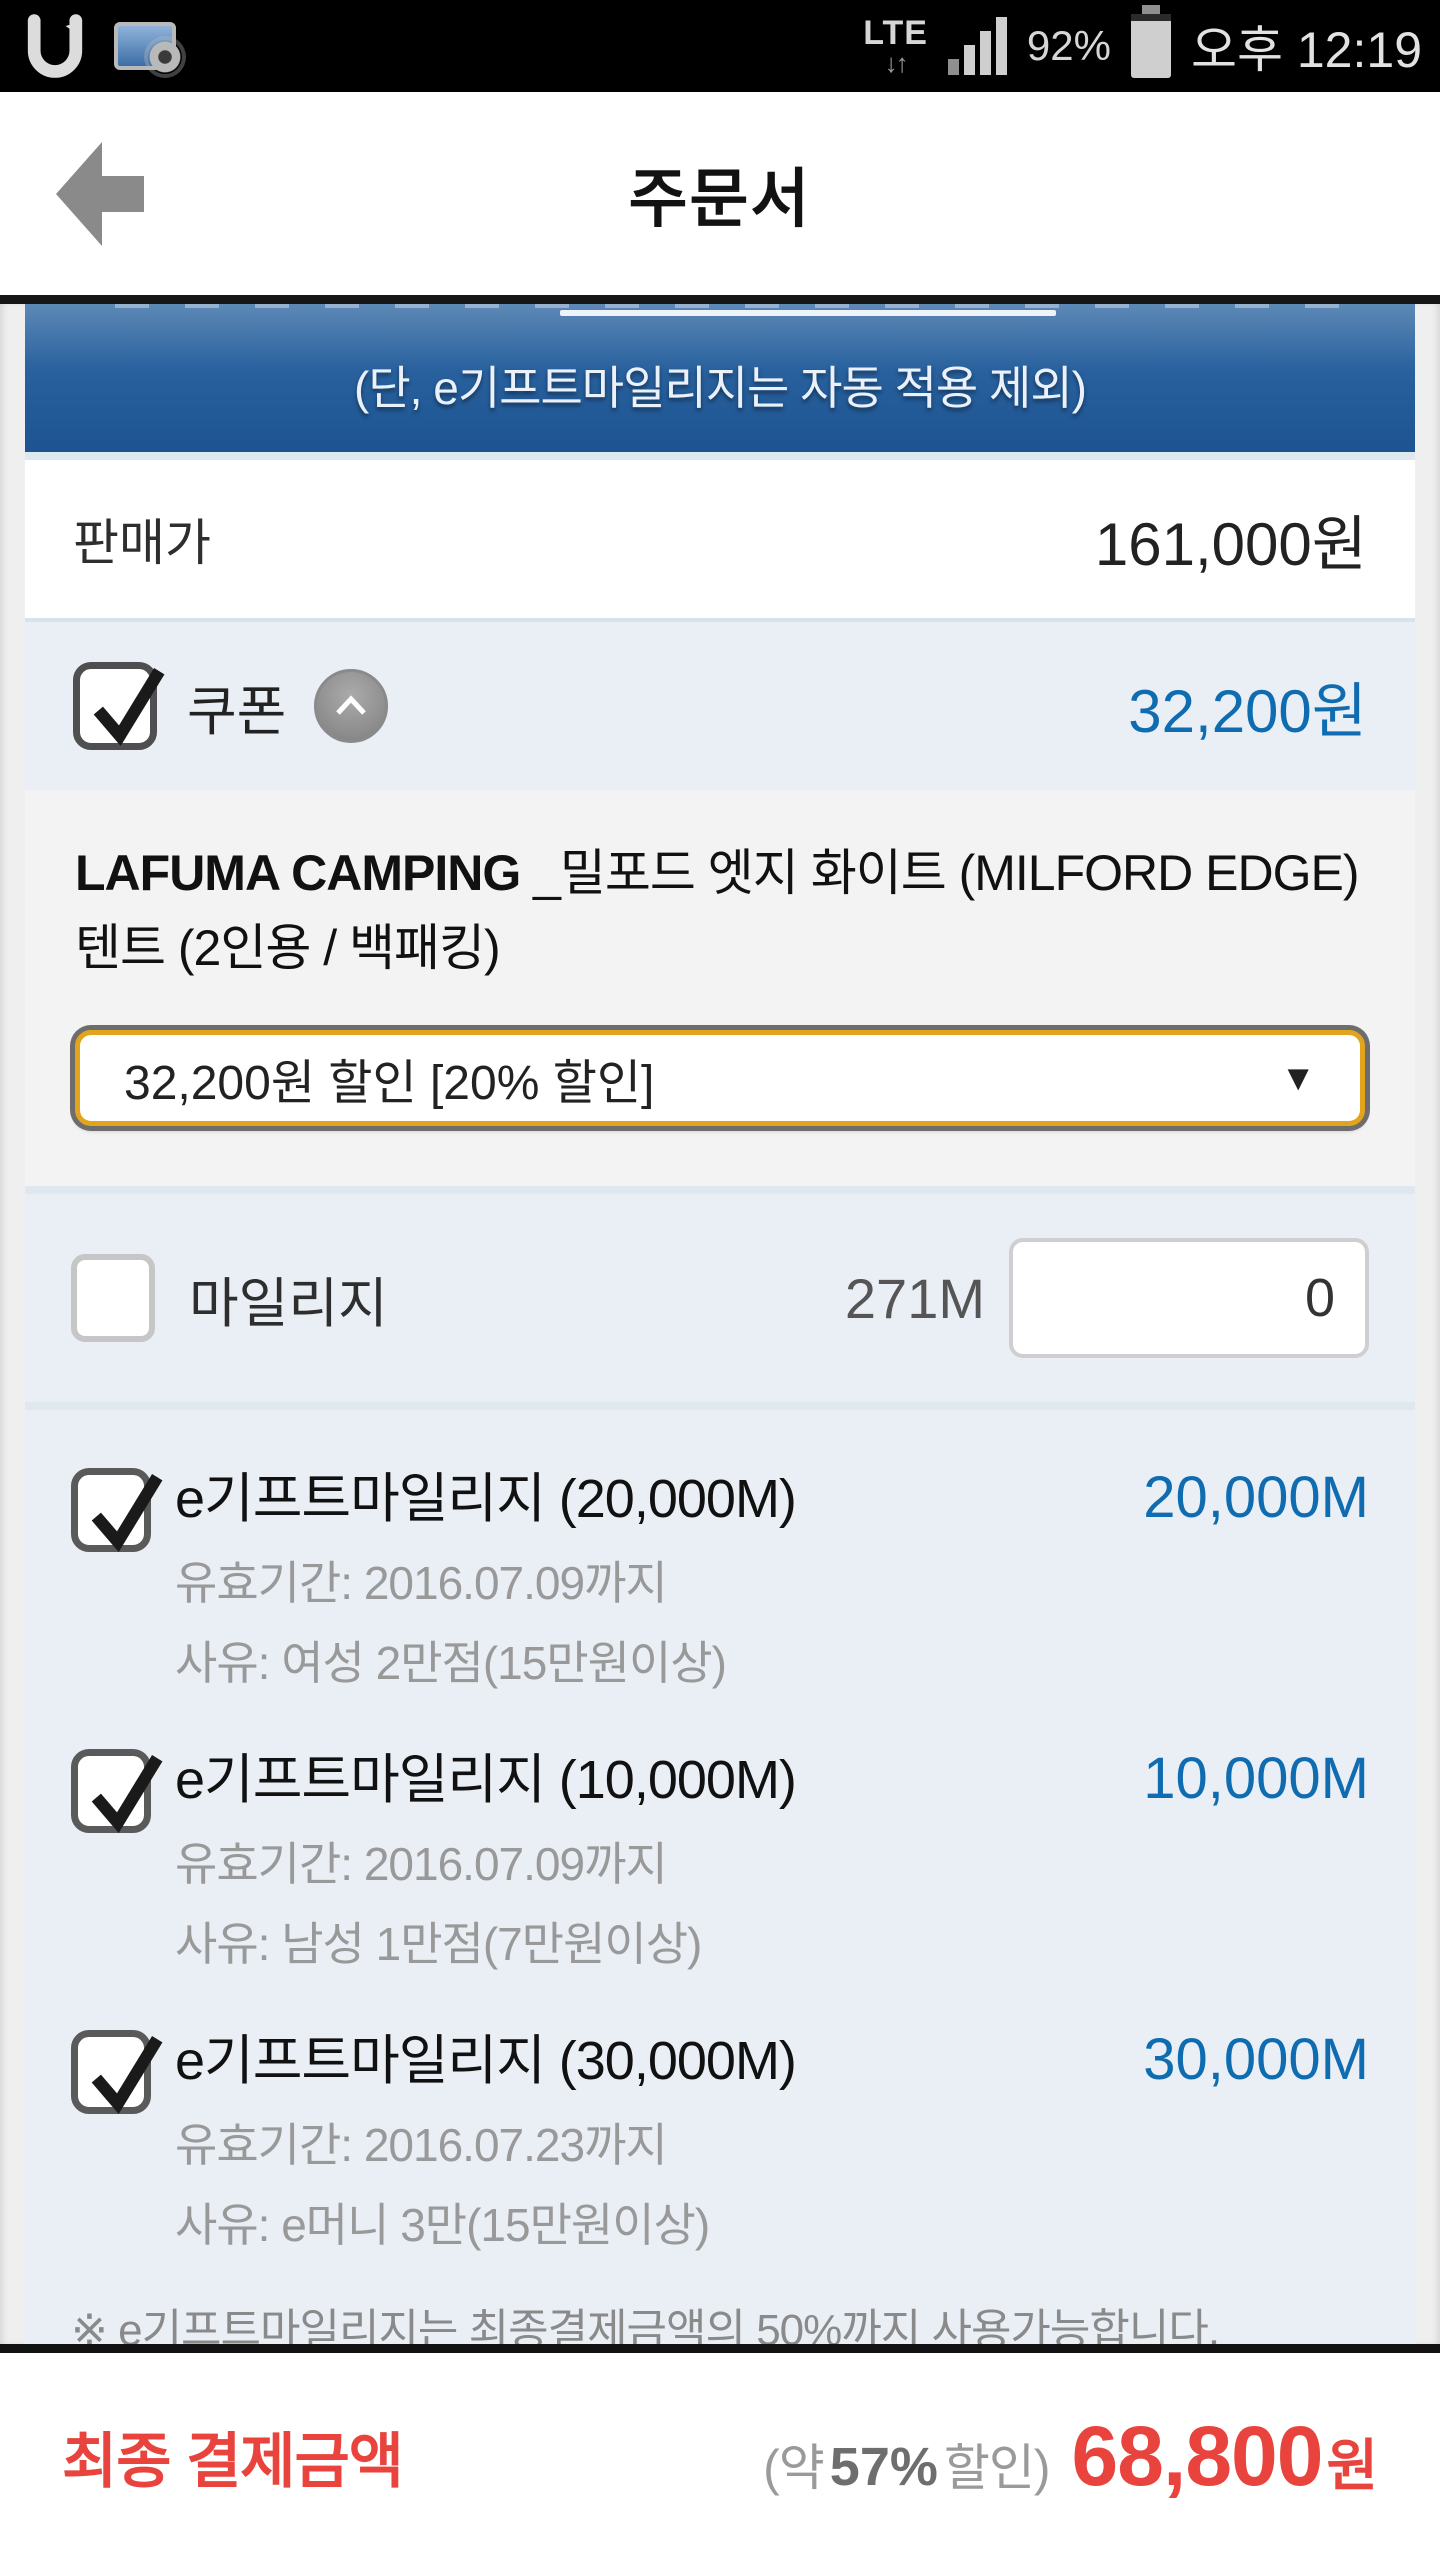 Image resolution: width=1440 pixels, height=2560 pixels. Describe the element at coordinates (720, 2456) in the screenshot. I see `final-payment-footer: 최종 결제금액 (약 57% 할인) 68,800 원` at that location.